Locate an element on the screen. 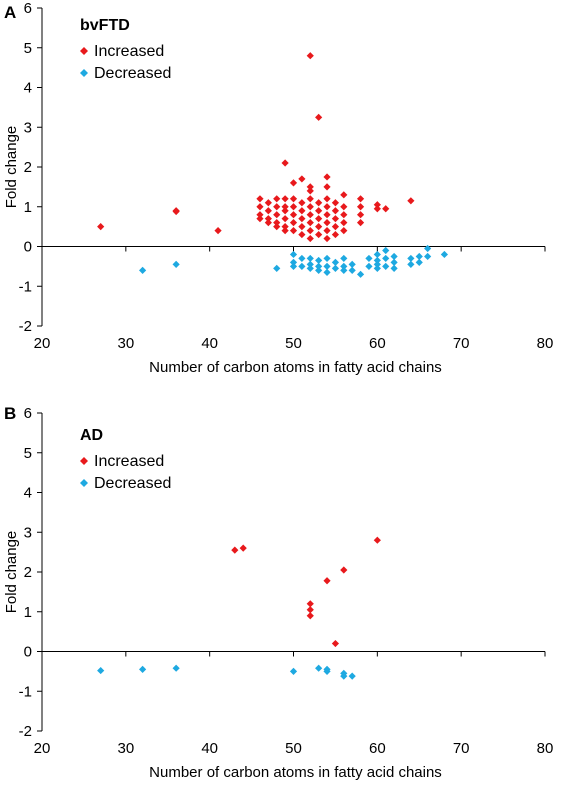 This screenshot has height=786, width=561. y-tick-label: 5 is located at coordinates (28, 453).